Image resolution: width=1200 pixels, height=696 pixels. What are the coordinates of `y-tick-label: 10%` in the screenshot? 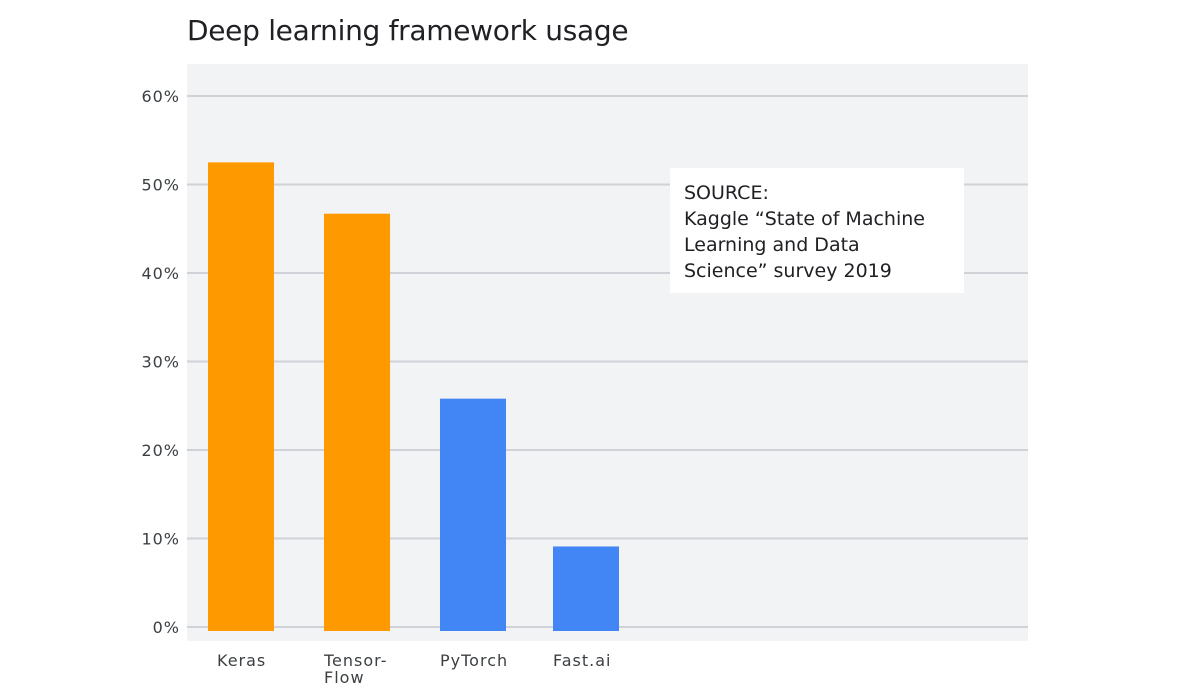 It's located at (160, 539).